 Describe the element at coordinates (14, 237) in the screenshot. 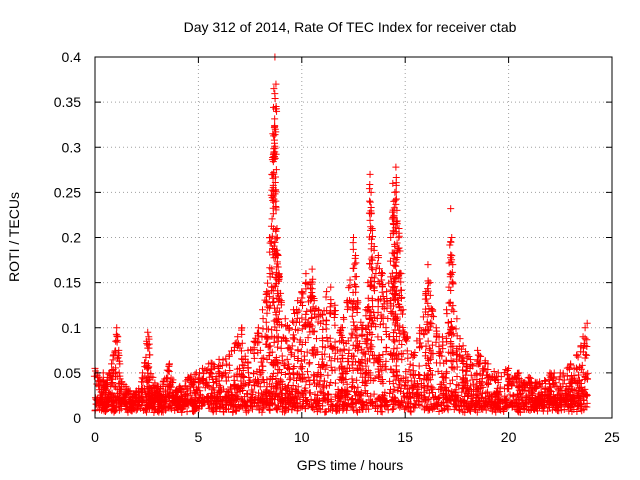

I see `y-axis-label: ROTI / TECUs` at that location.